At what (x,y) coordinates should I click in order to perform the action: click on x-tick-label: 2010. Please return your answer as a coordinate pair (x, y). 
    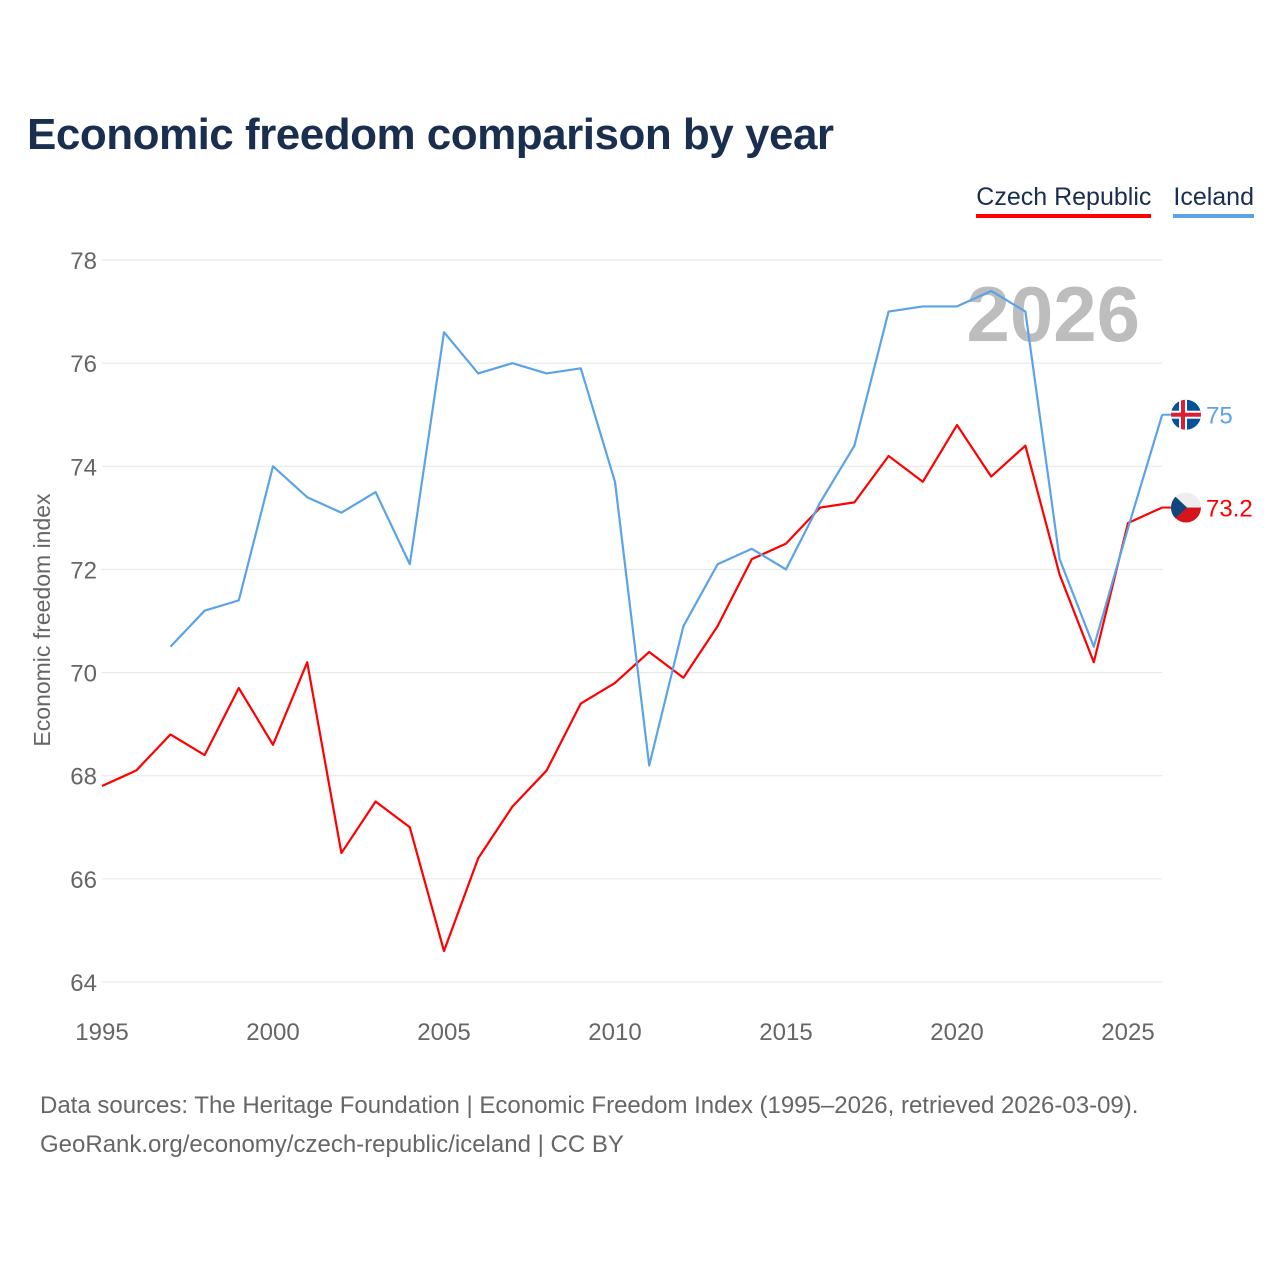
    Looking at the image, I should click on (614, 1032).